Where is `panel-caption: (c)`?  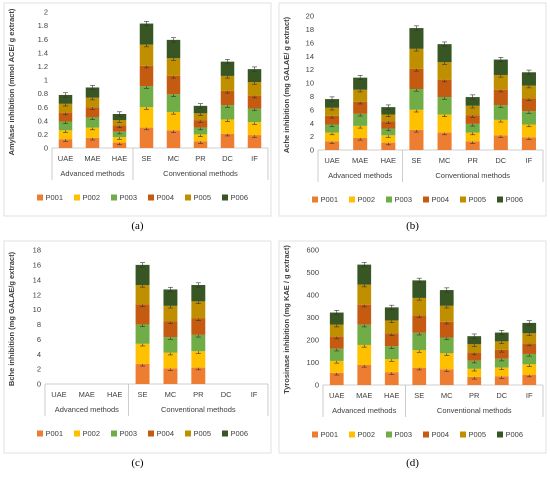
panel-caption: (c) is located at coordinates (137, 463).